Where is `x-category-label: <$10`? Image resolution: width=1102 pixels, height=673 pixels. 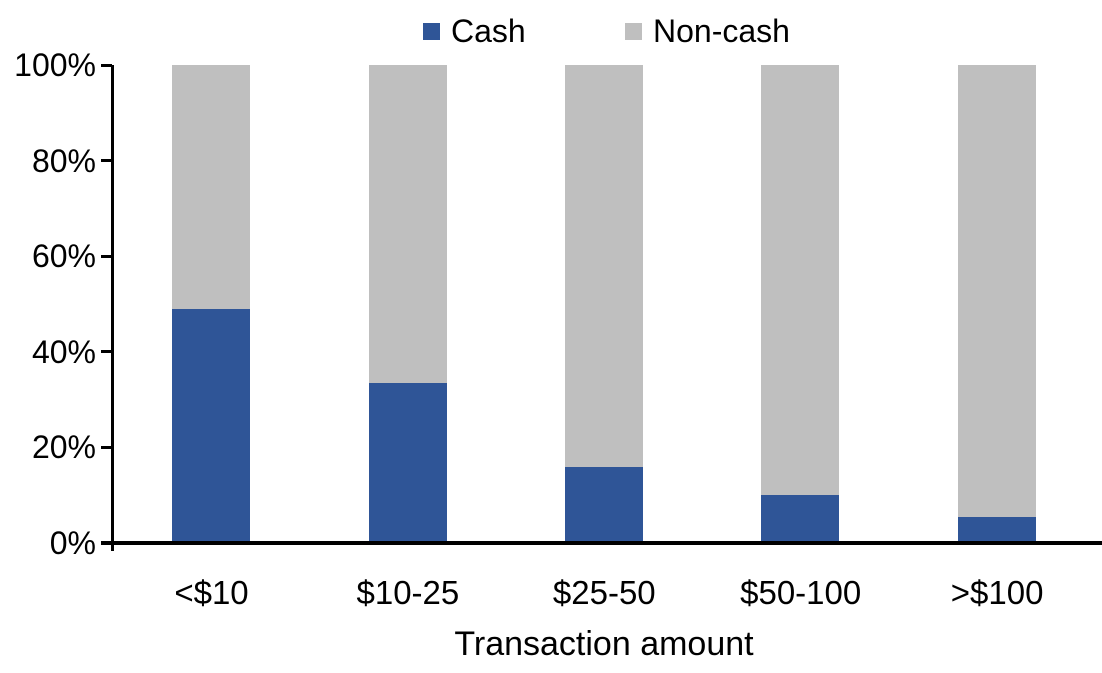 x-category-label: <$10 is located at coordinates (211, 592).